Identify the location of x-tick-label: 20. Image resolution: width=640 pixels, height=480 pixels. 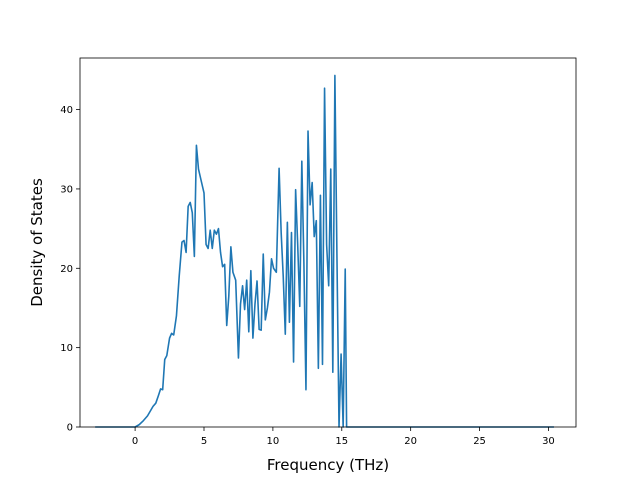
(410, 441).